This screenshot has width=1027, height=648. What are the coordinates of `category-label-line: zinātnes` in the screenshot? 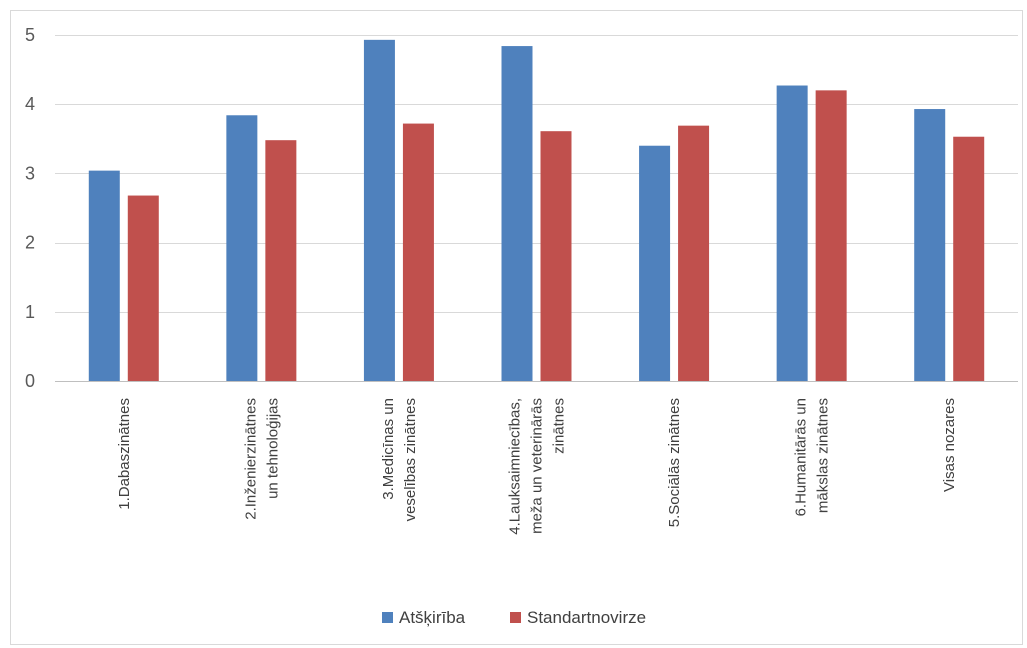 It's located at (559, 426).